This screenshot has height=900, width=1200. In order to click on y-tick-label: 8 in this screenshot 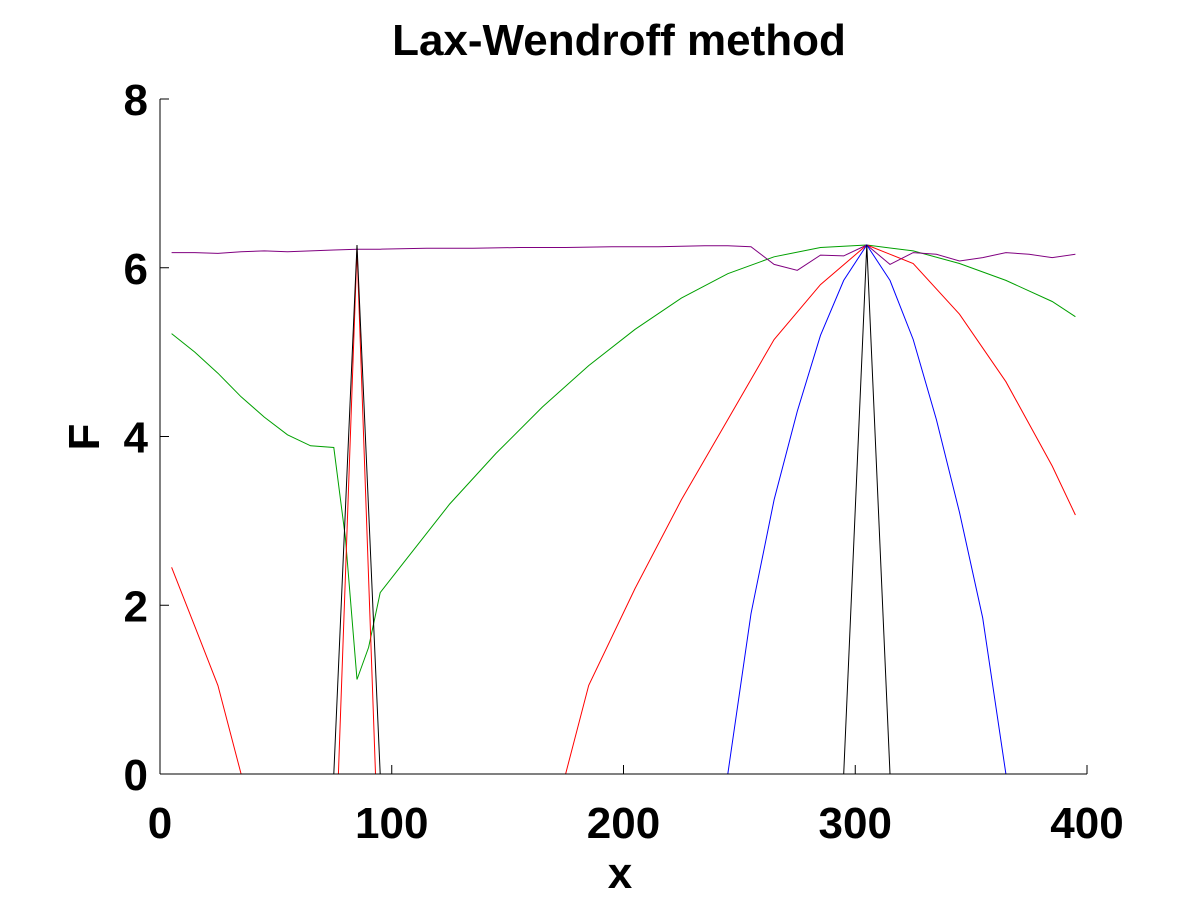, I will do `click(136, 100)`.